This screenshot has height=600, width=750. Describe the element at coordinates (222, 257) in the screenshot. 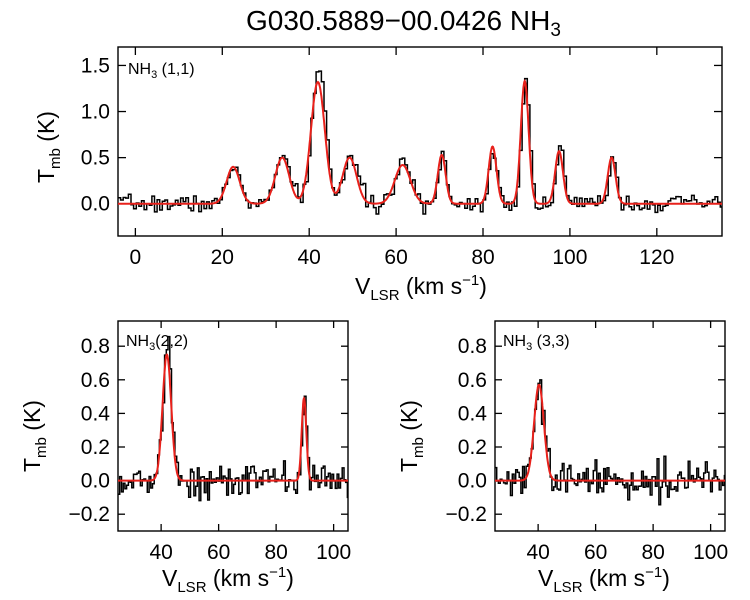

I see `x-tick-label: 20` at that location.